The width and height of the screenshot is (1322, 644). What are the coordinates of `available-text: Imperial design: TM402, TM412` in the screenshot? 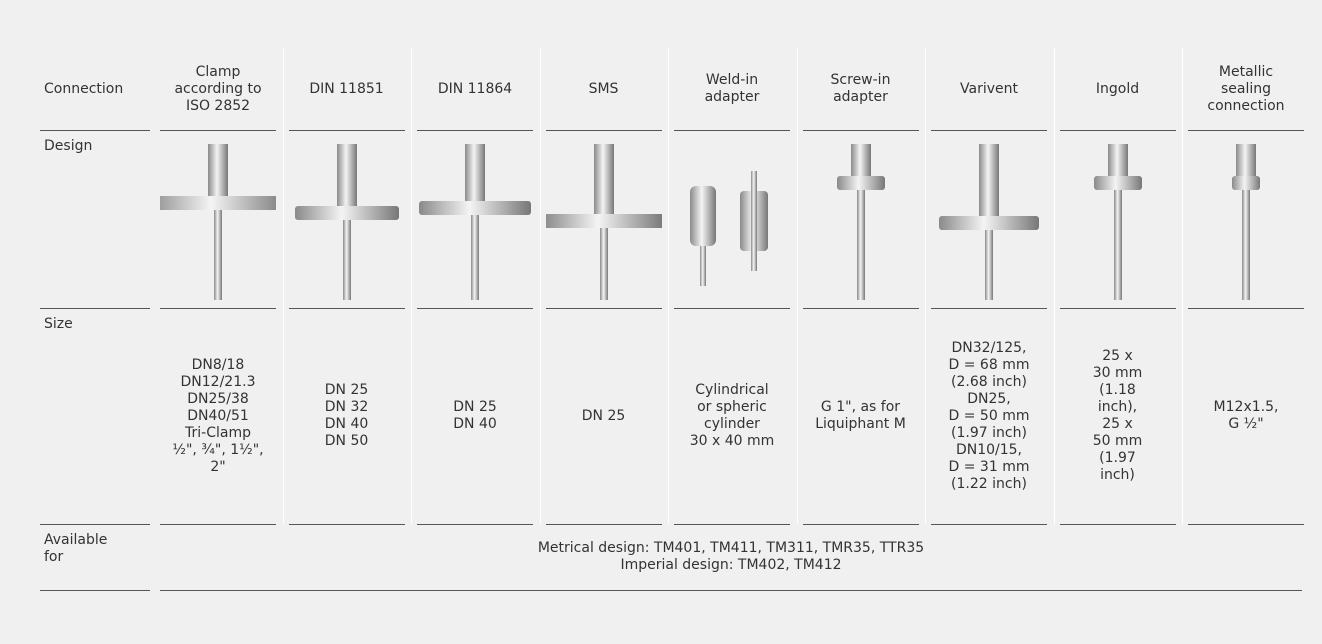 It's located at (731, 565).